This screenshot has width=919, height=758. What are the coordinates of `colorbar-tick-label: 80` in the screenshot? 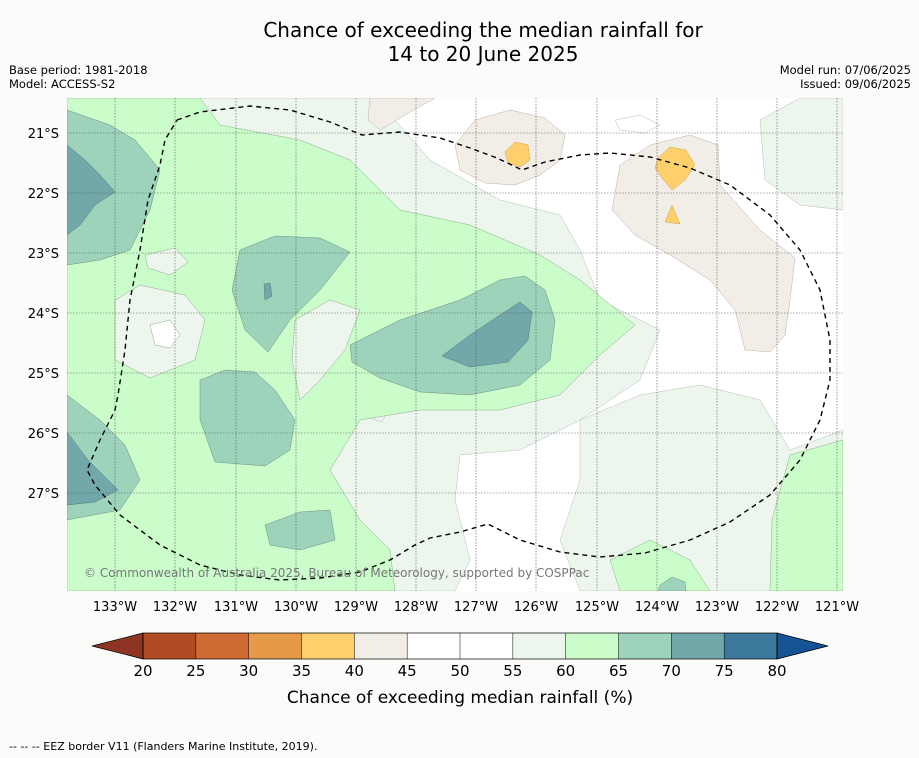 It's located at (776, 671).